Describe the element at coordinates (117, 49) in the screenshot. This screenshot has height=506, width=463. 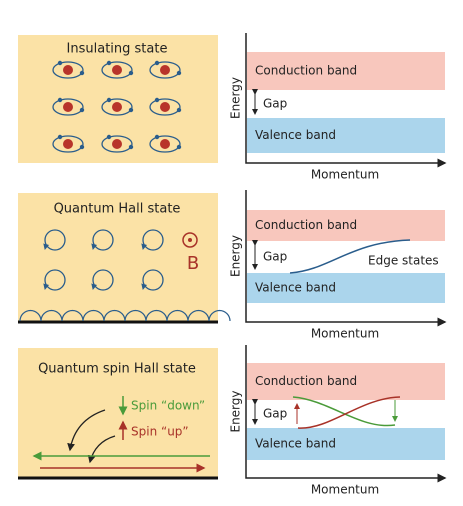
I see `panel-title: Insulating state` at that location.